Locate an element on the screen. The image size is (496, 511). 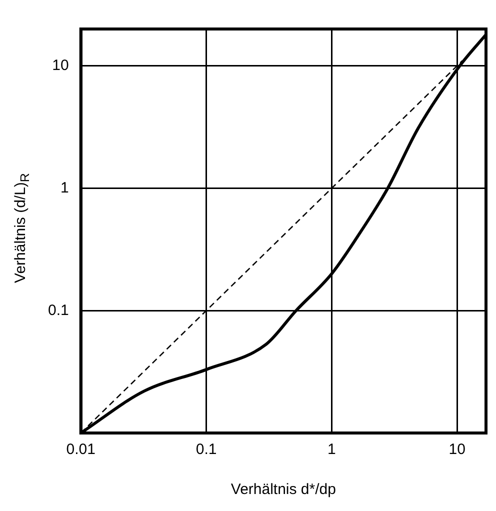
x-axis-title: Verhältnis d*/dp is located at coordinates (283, 489).